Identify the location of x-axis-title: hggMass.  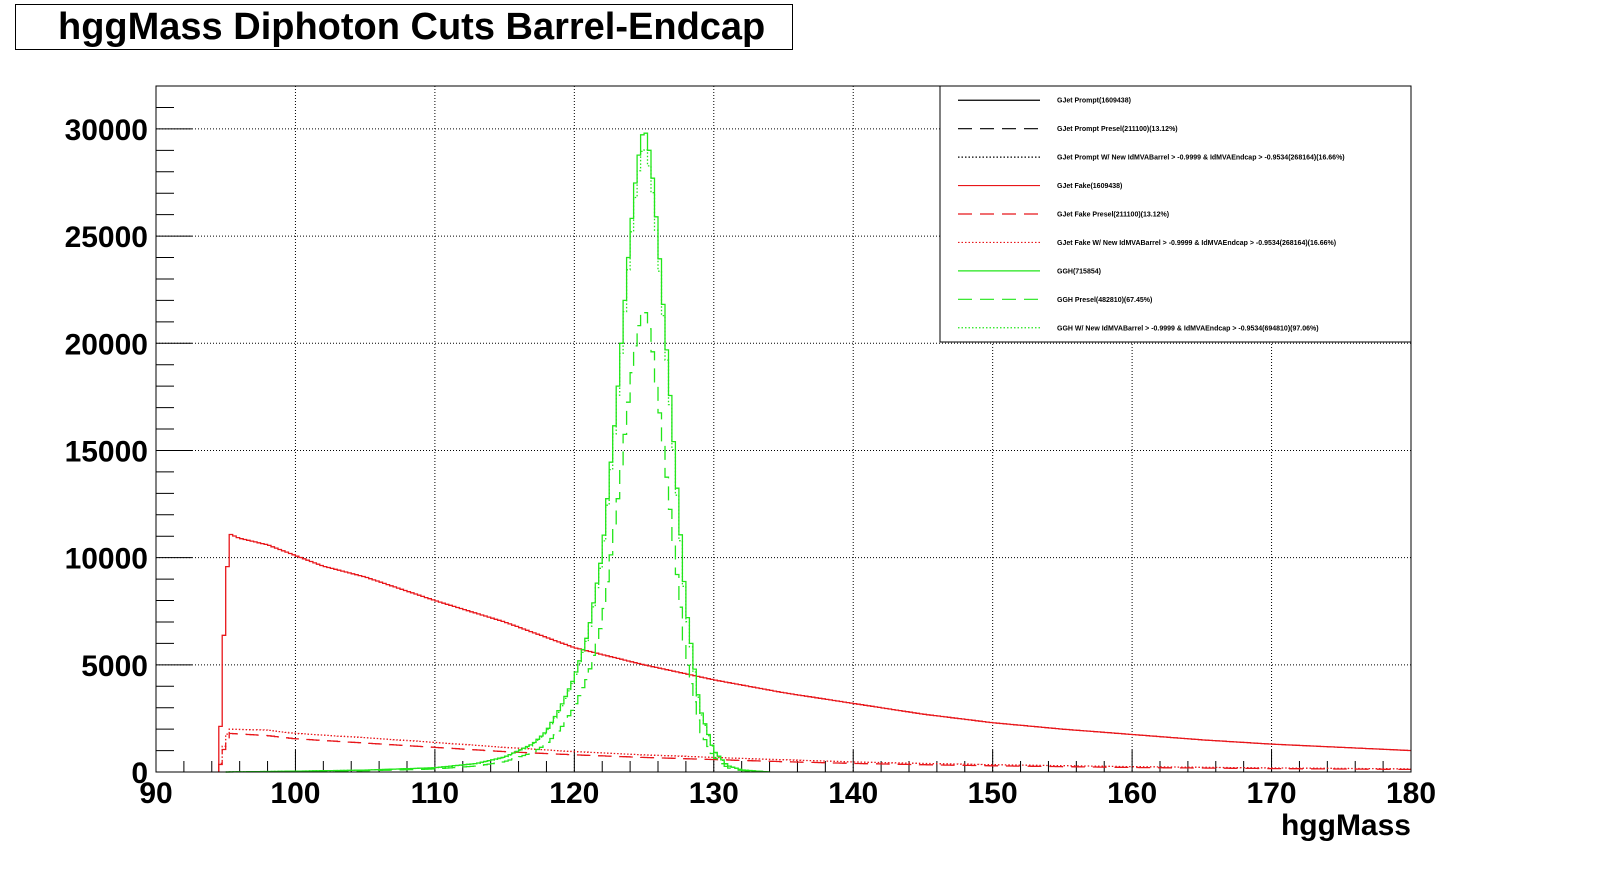
(1346, 825).